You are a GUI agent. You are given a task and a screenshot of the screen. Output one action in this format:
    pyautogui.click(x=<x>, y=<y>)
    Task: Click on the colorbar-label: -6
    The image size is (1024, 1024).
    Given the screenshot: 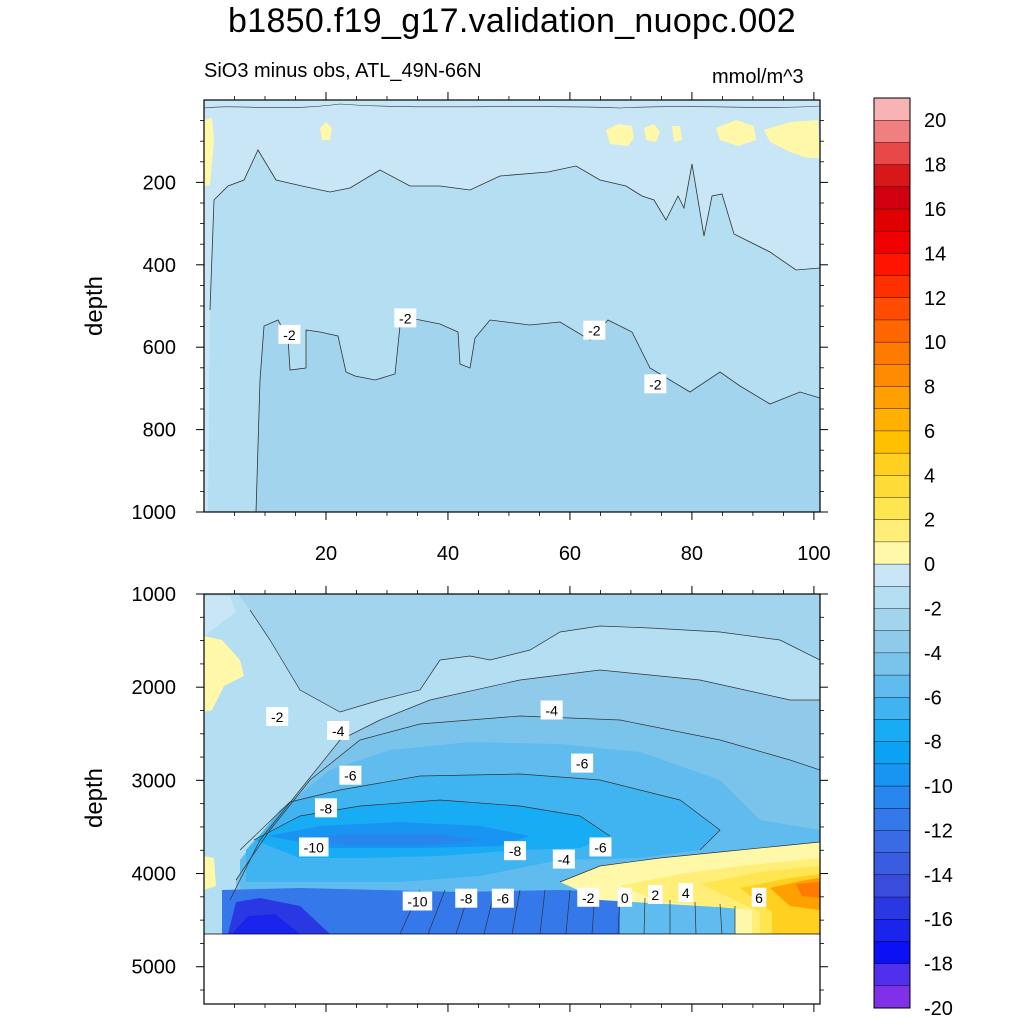 What is the action you would take?
    pyautogui.click(x=933, y=698)
    